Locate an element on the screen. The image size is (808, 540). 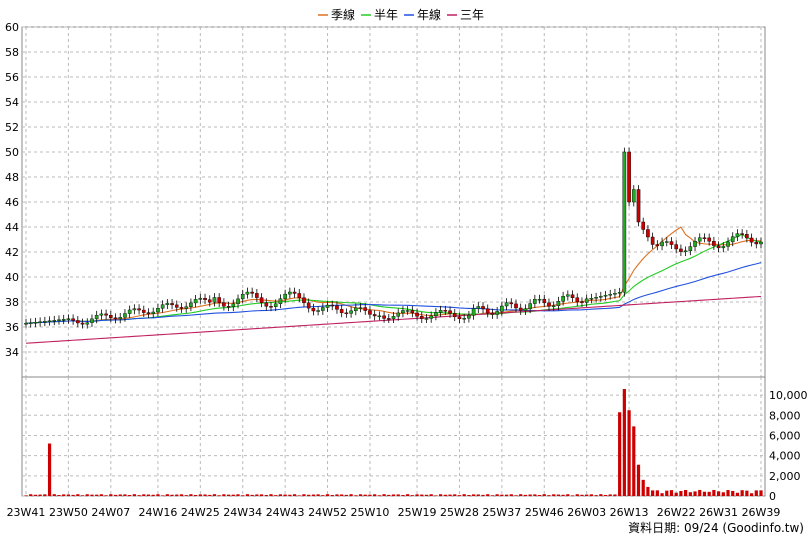
price-tick-label: 54 is located at coordinates (12, 102).